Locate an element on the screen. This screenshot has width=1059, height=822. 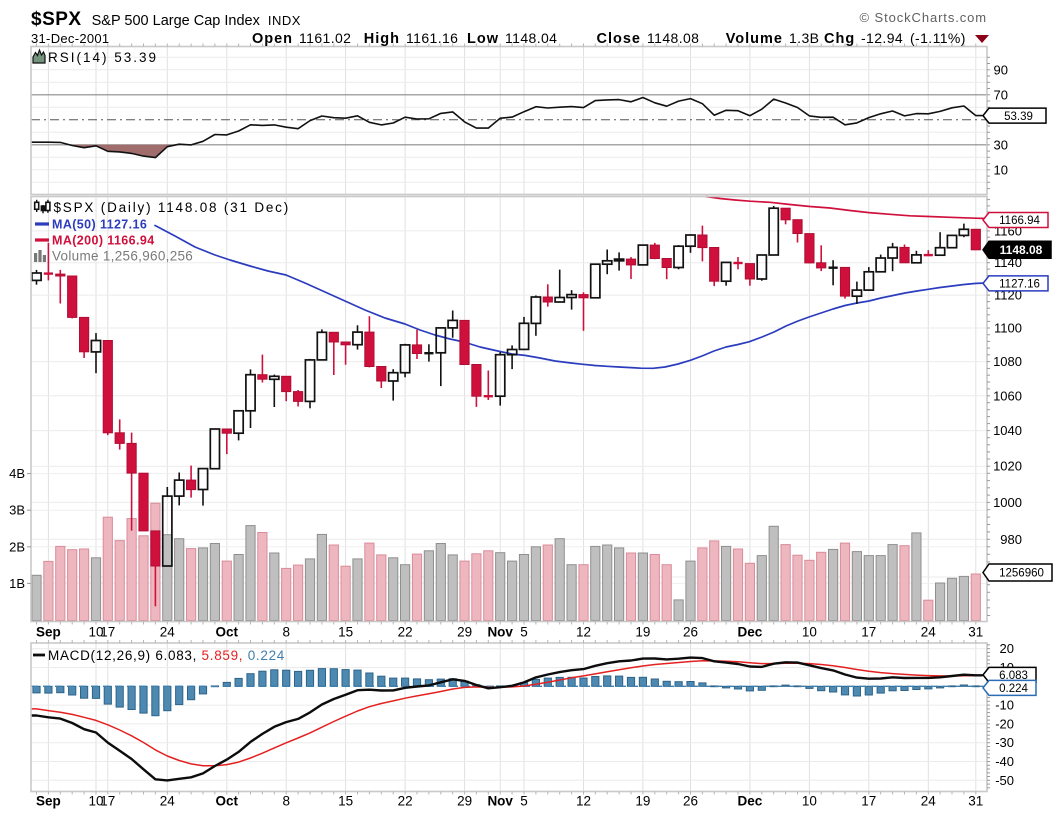
svg-text: 2B is located at coordinates (17, 546).